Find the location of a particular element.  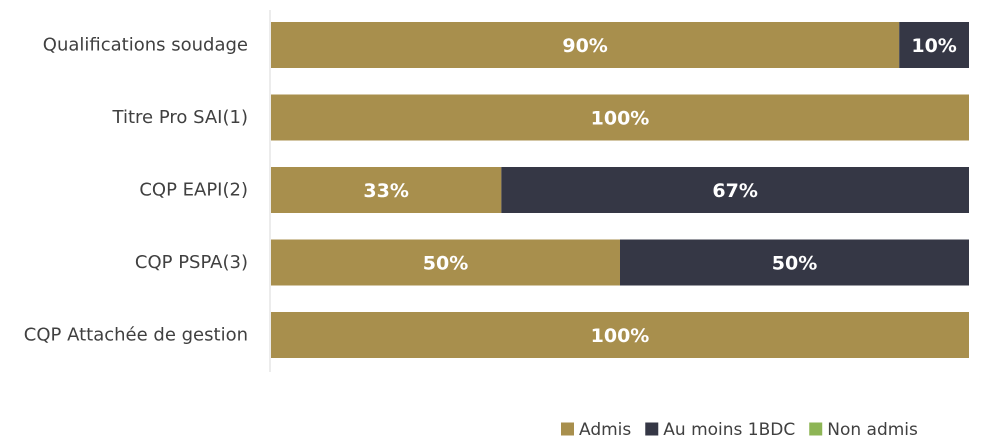

data-label: 10% is located at coordinates (933, 46).